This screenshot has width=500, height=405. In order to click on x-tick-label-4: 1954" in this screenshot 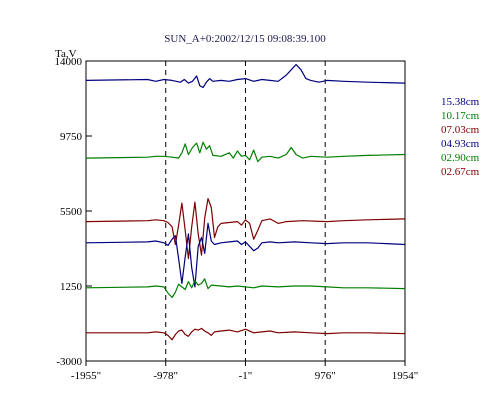, I will do `click(405, 376)`.